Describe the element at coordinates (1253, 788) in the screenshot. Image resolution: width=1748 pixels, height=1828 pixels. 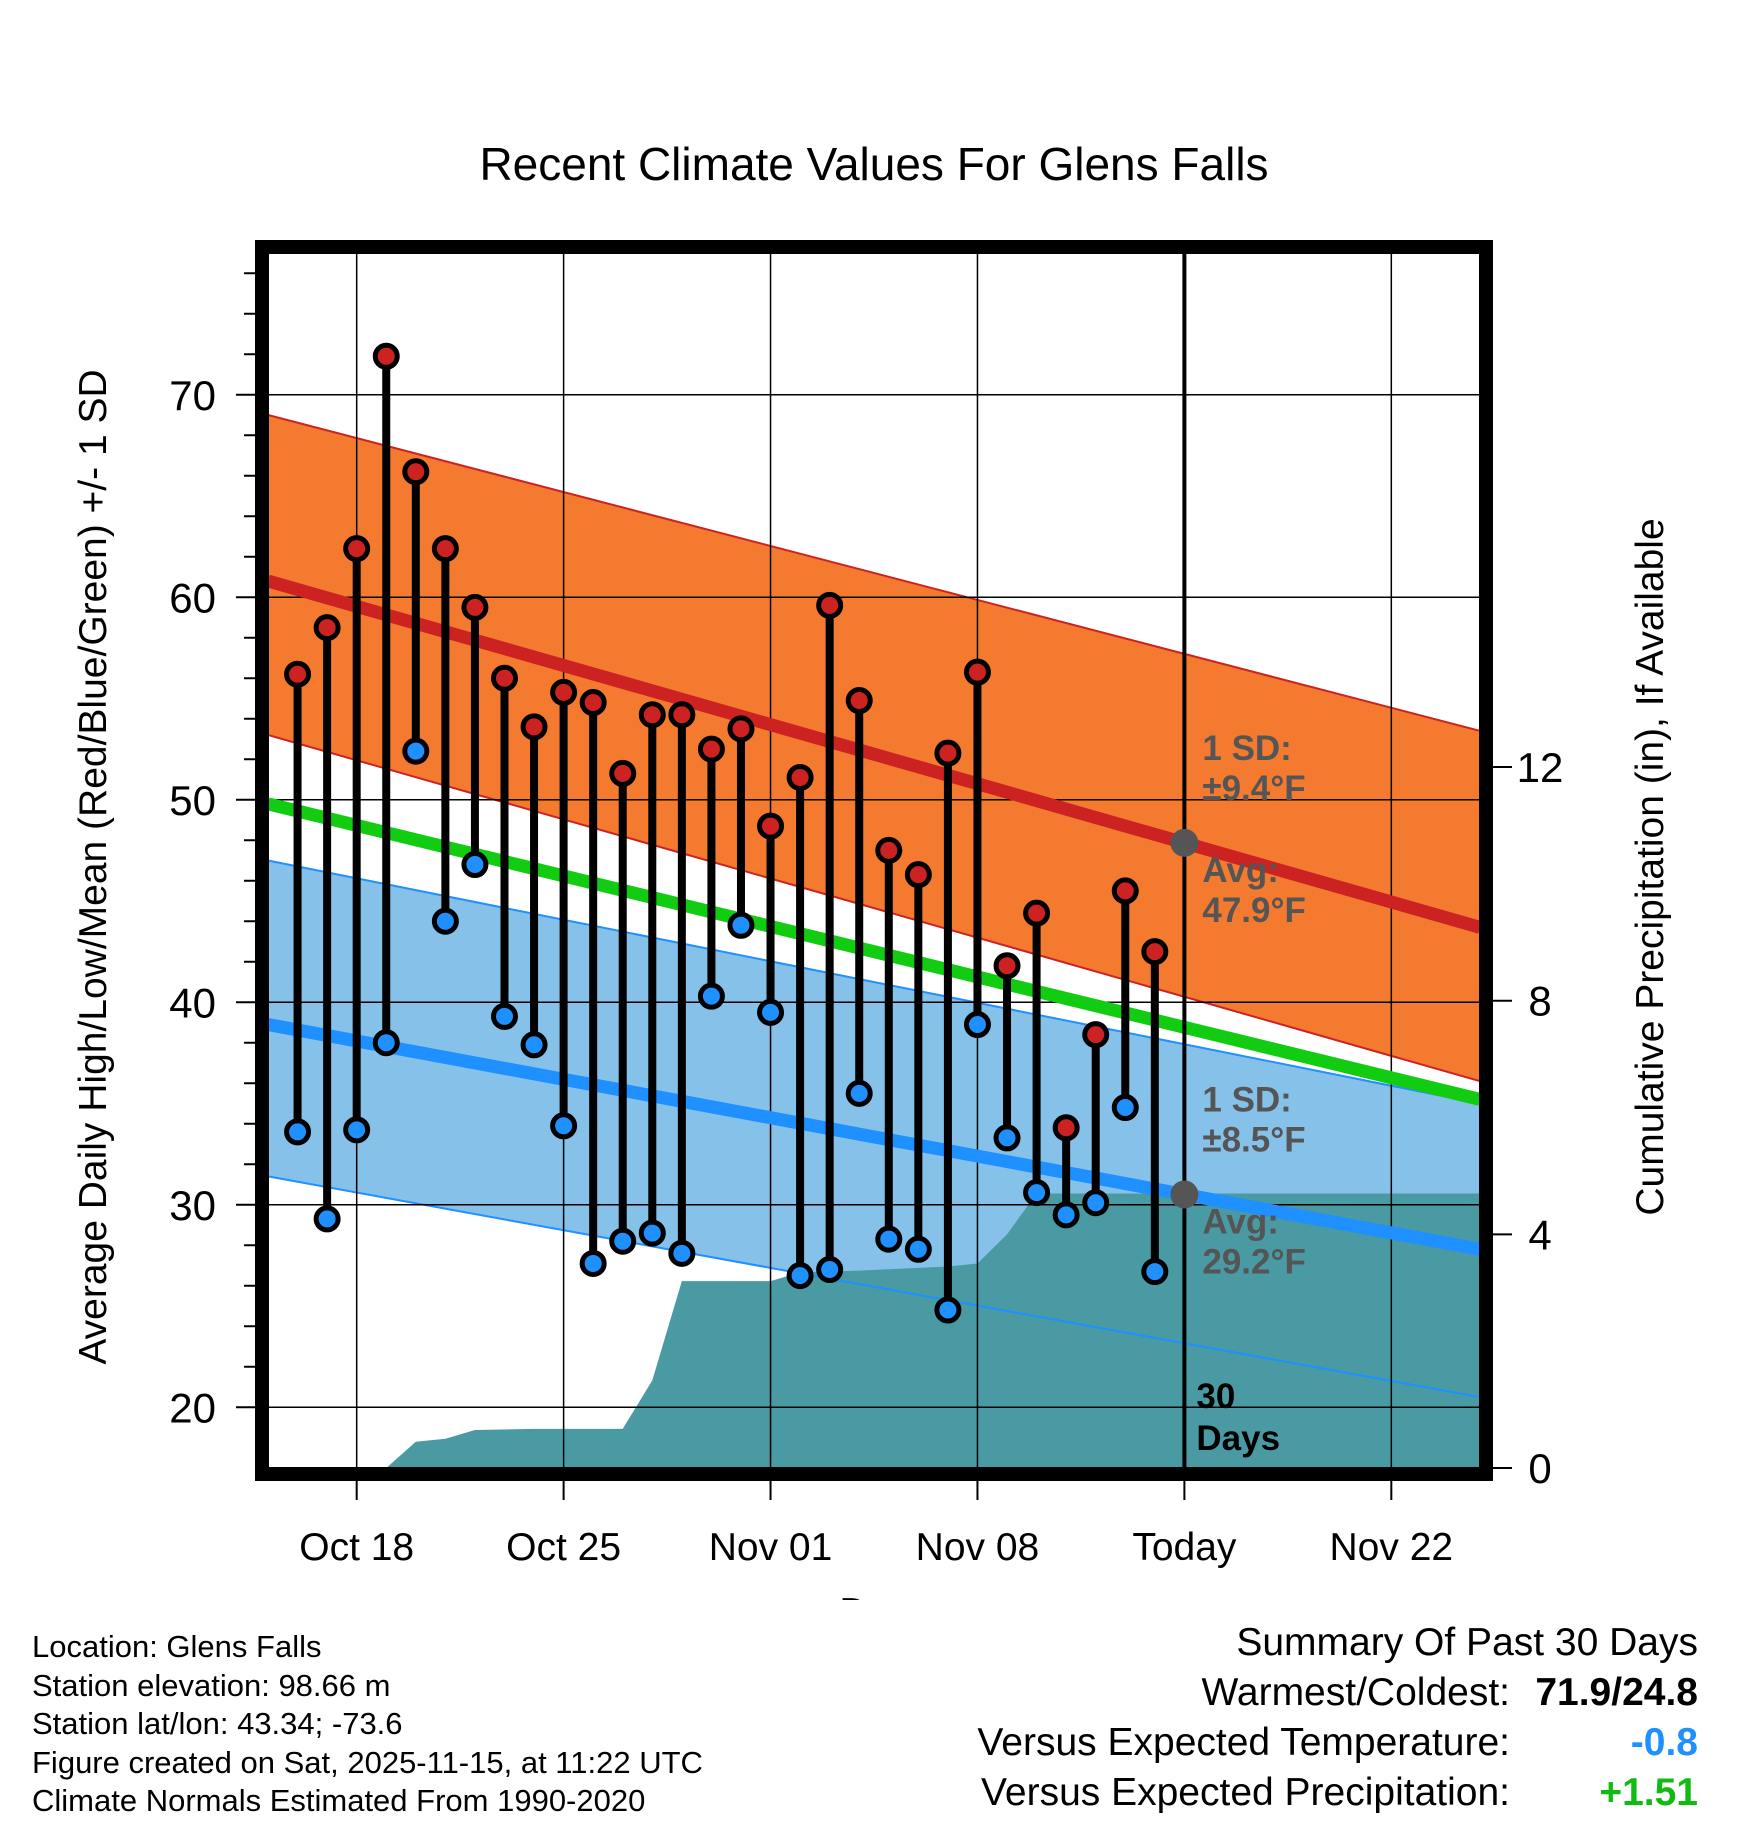
I see `annotation-high-1: ±9.4°F` at that location.